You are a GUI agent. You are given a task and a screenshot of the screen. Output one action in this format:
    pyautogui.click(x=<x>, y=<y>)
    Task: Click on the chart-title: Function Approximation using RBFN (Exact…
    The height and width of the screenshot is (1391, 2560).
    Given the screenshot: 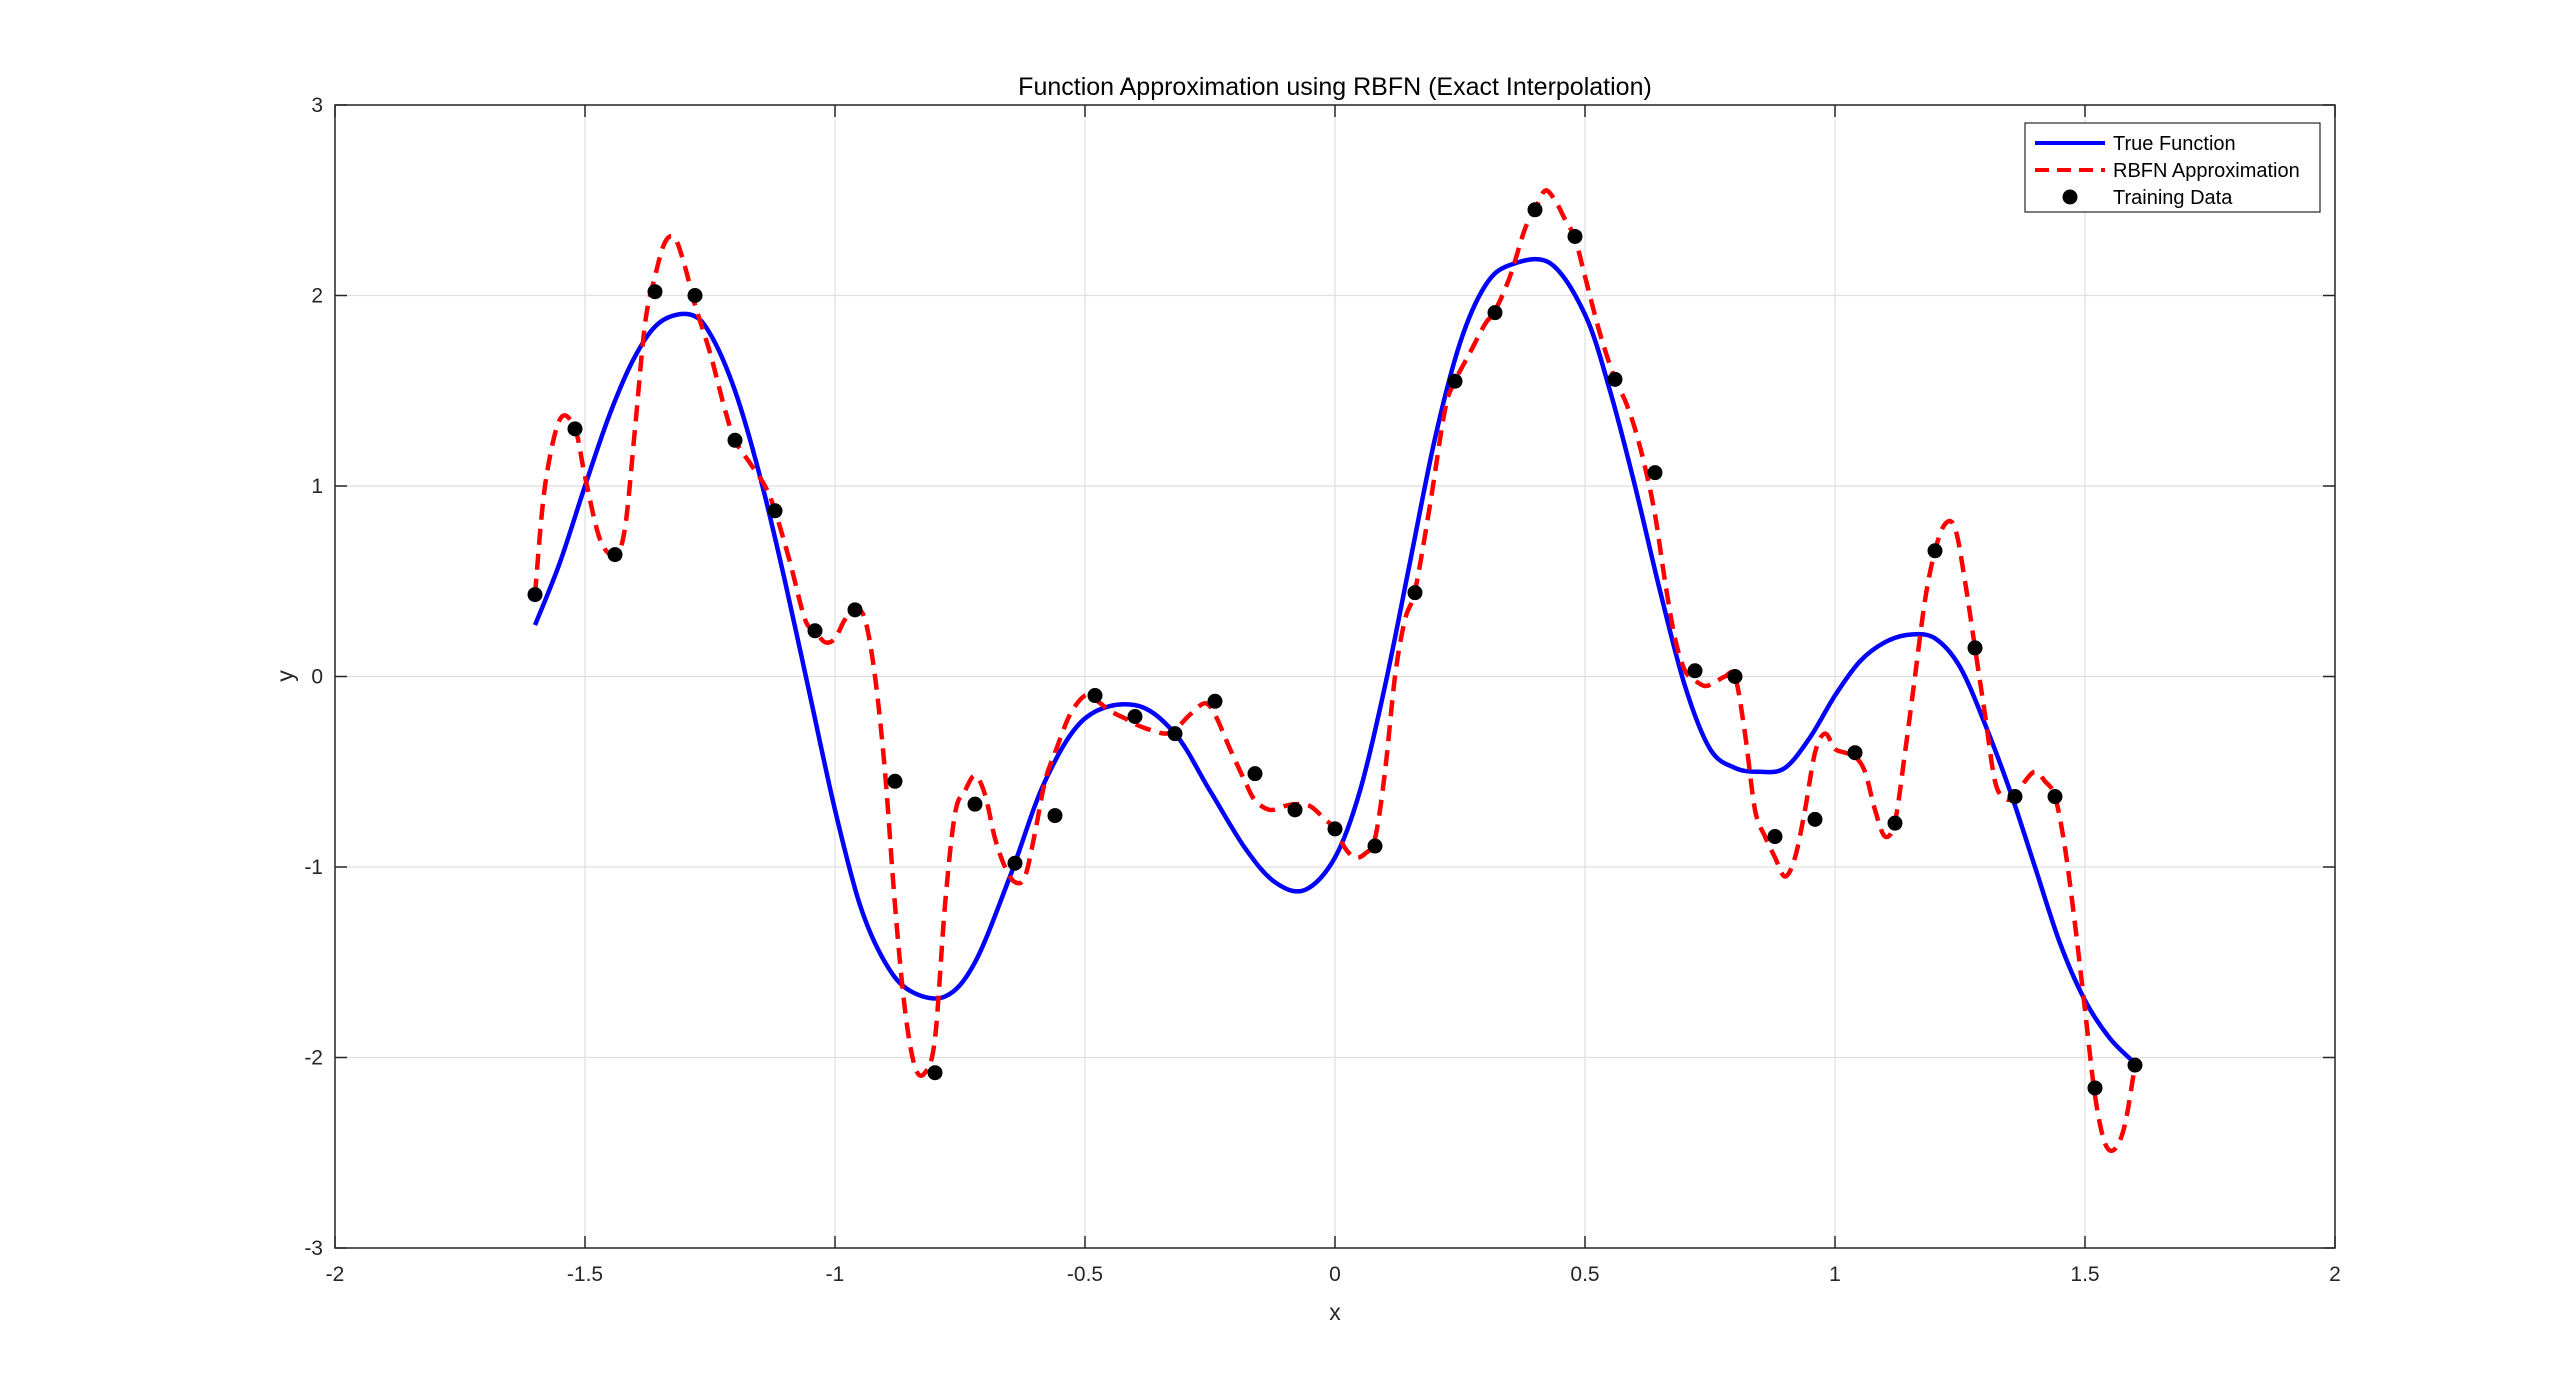 What is the action you would take?
    pyautogui.click(x=1335, y=87)
    